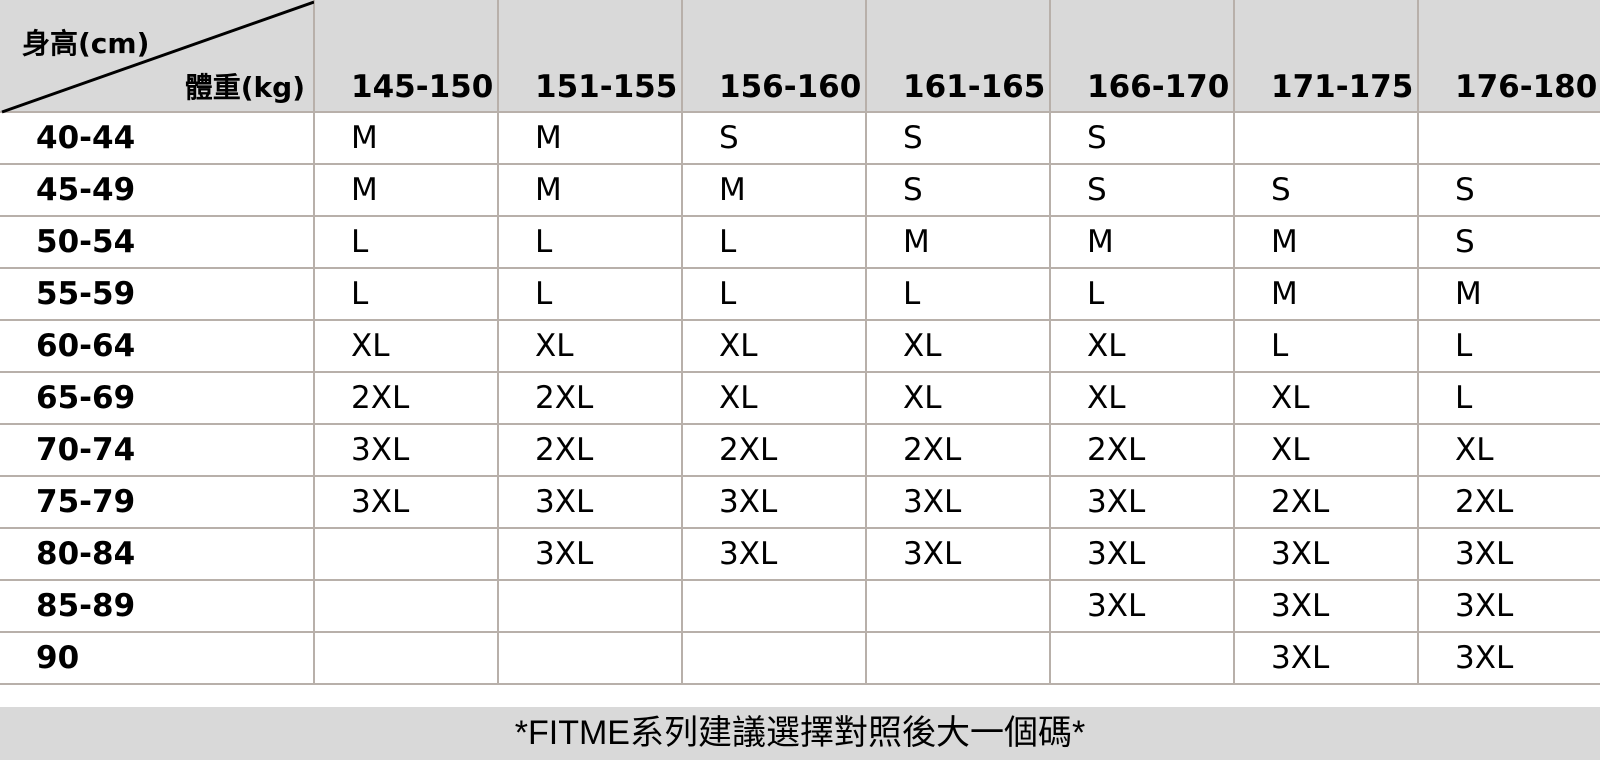  I want to click on column-header-height: 151-155, so click(590, 56).